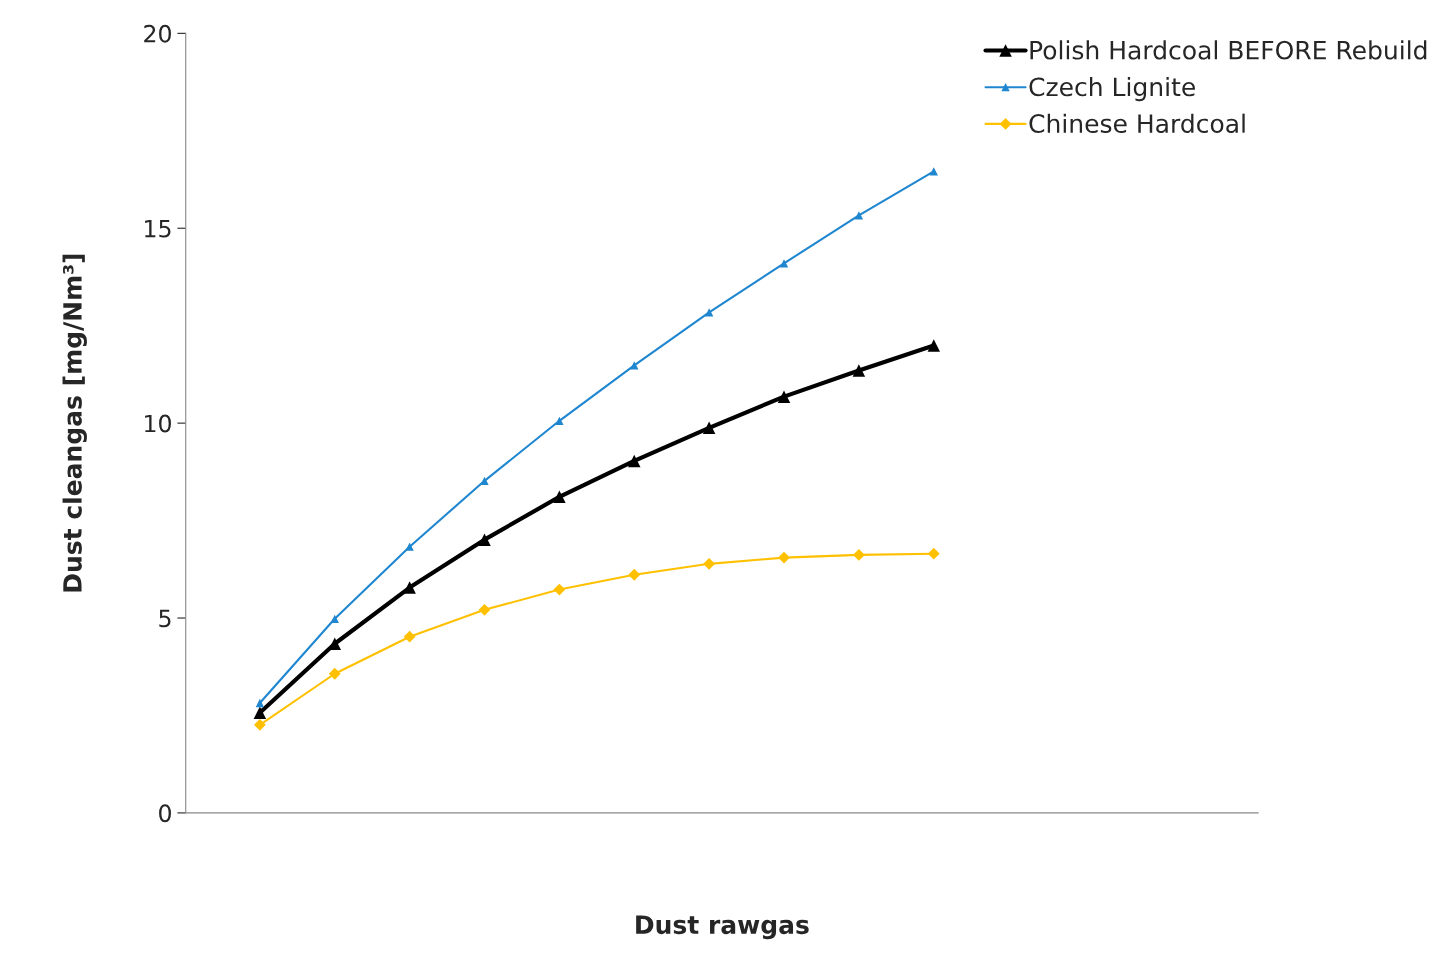 The width and height of the screenshot is (1451, 953). I want to click on y-tick-label: 0, so click(165, 813).